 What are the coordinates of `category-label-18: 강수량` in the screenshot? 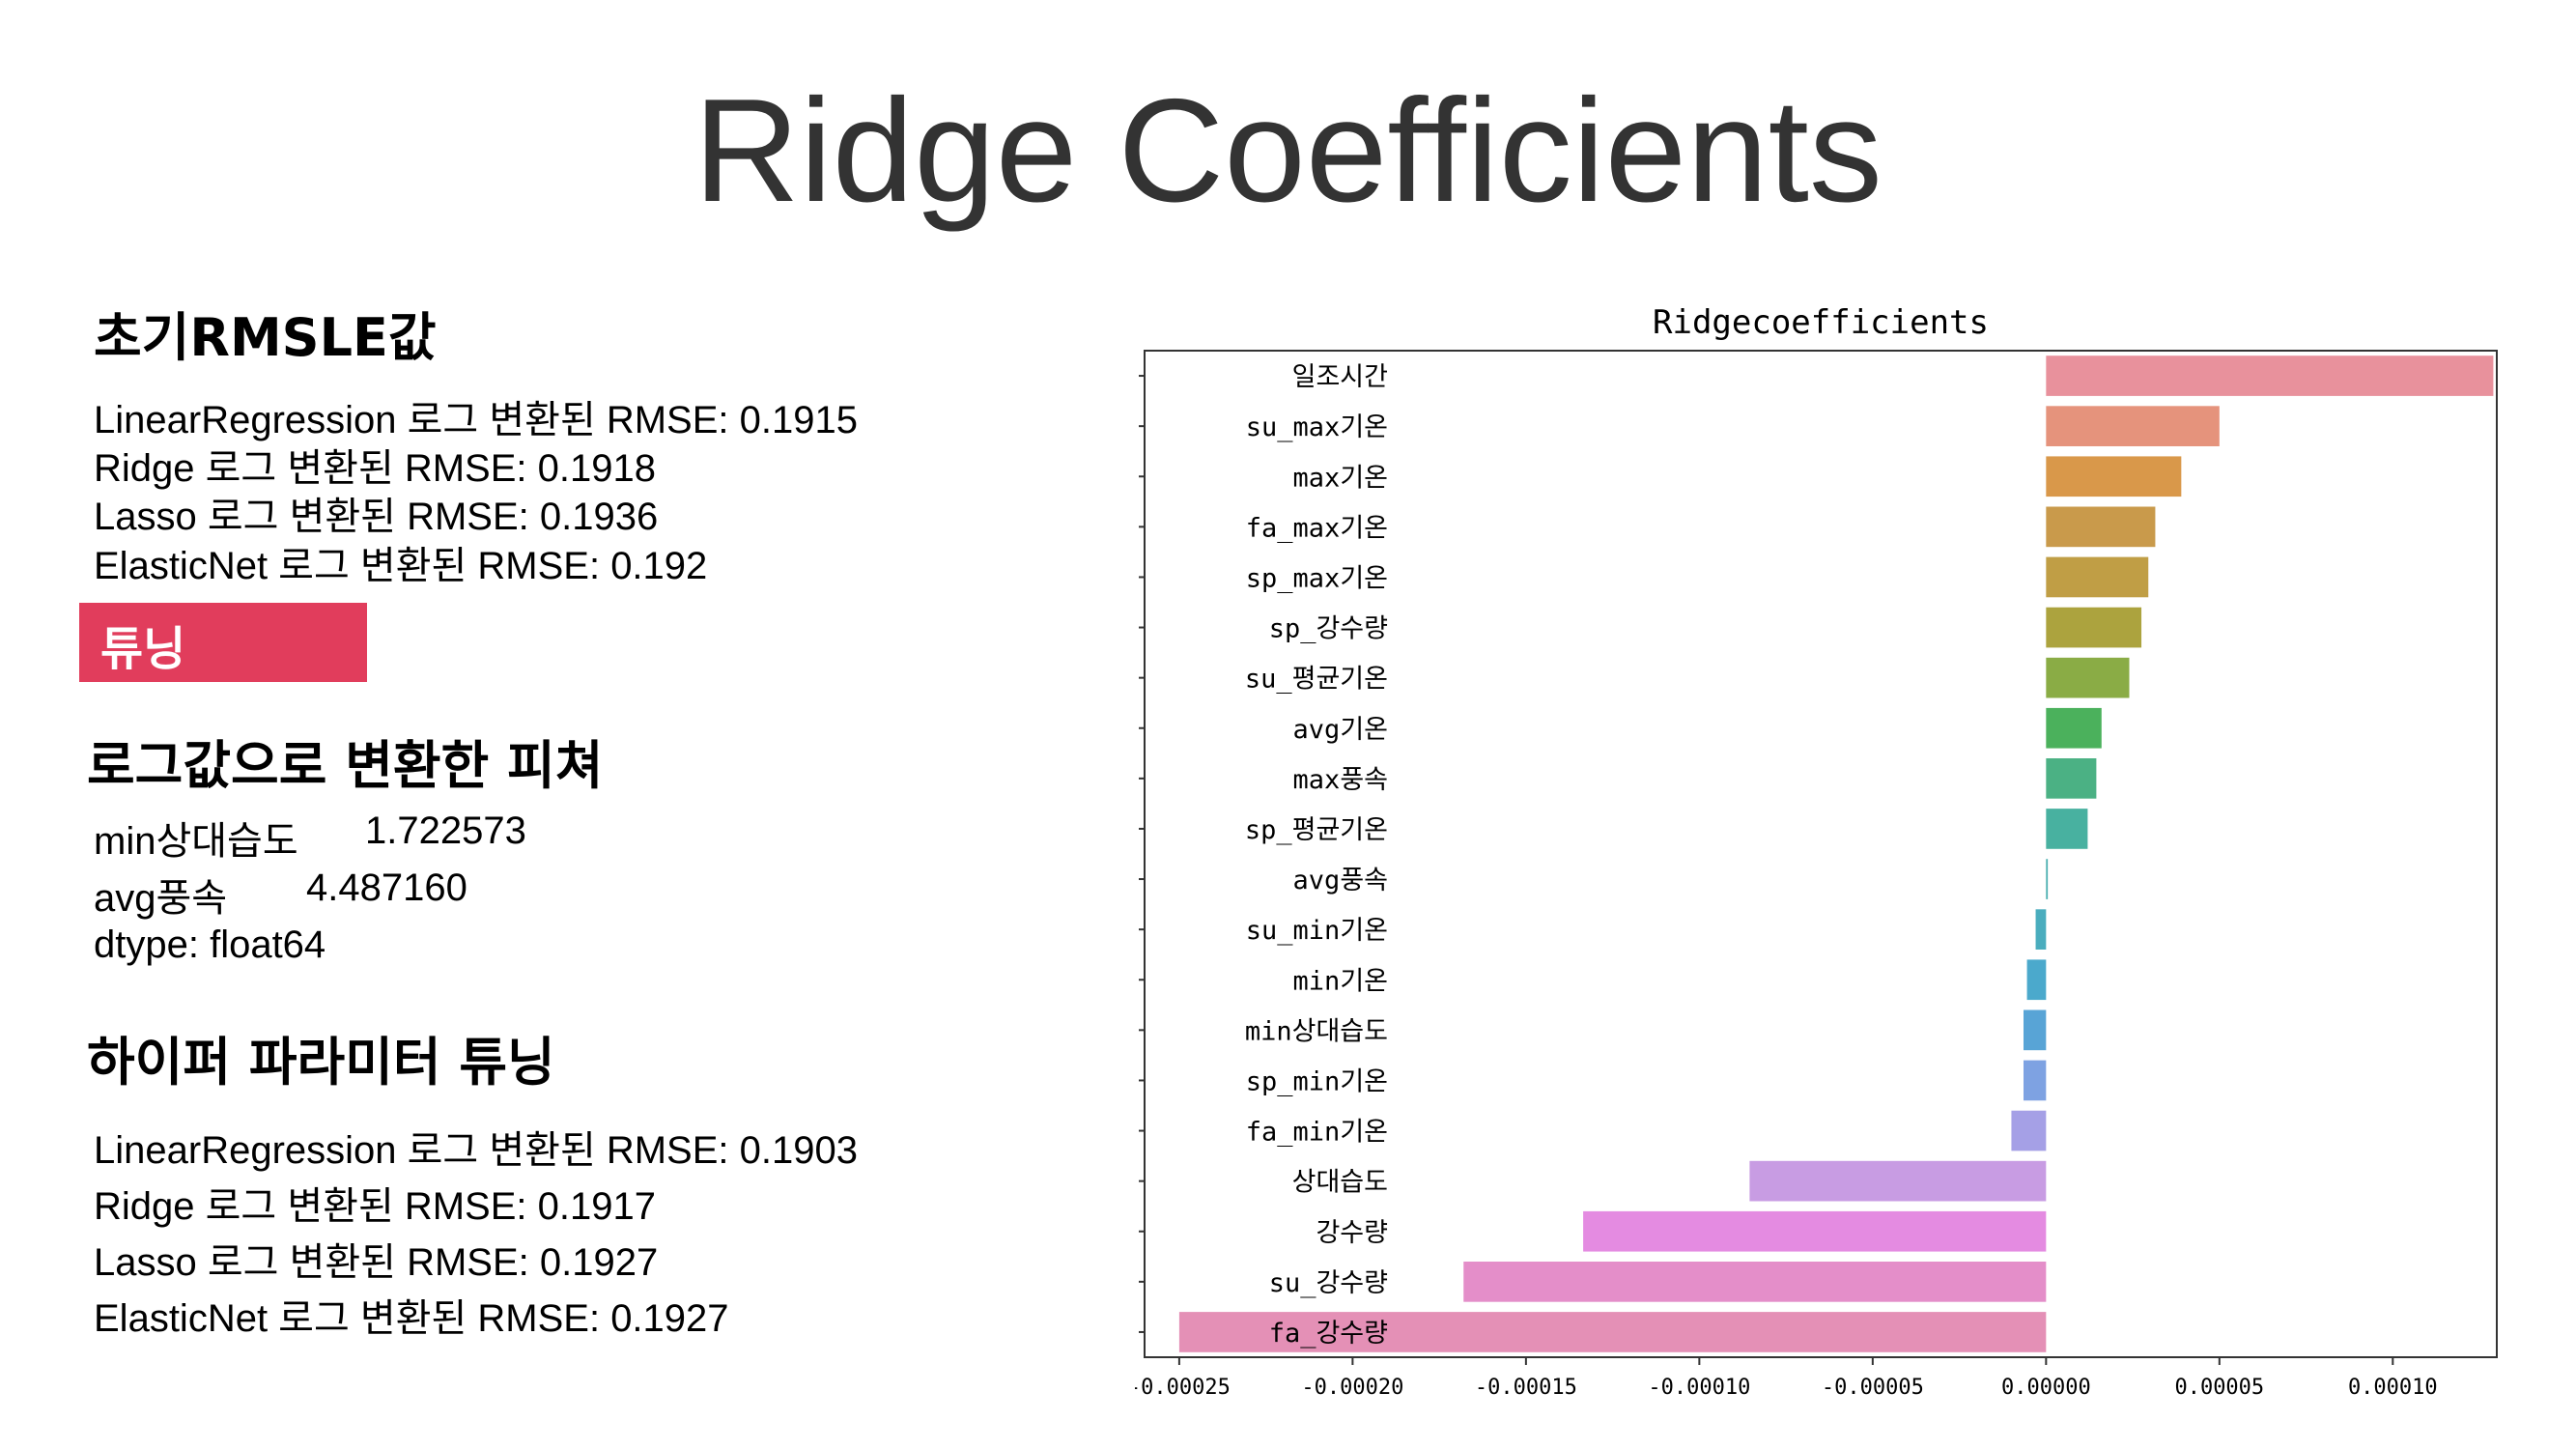 It's located at (1352, 1233).